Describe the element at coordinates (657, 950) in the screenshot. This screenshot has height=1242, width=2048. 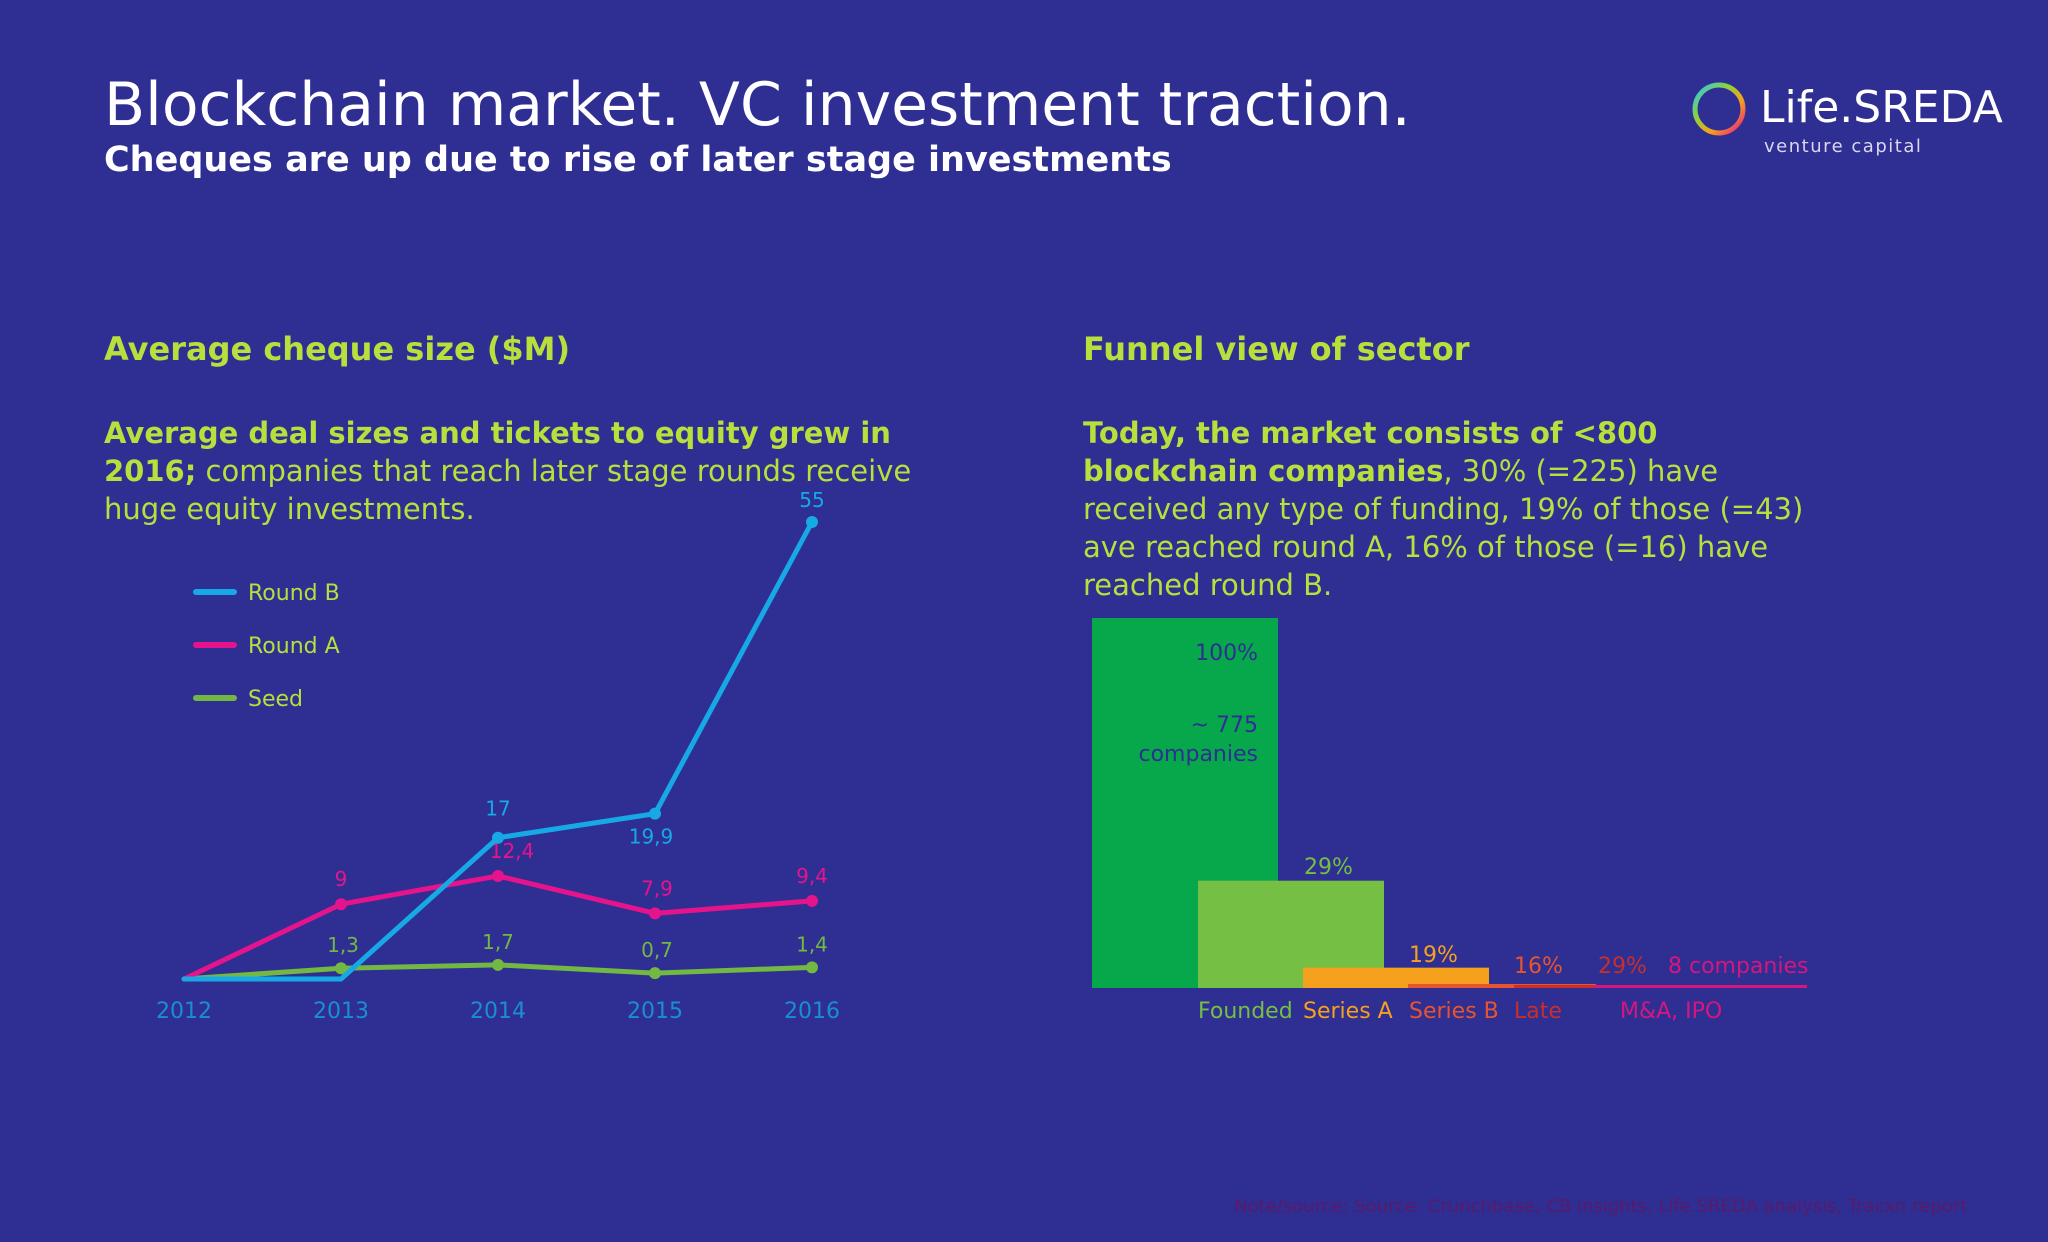
I see `data-label: 0,7` at that location.